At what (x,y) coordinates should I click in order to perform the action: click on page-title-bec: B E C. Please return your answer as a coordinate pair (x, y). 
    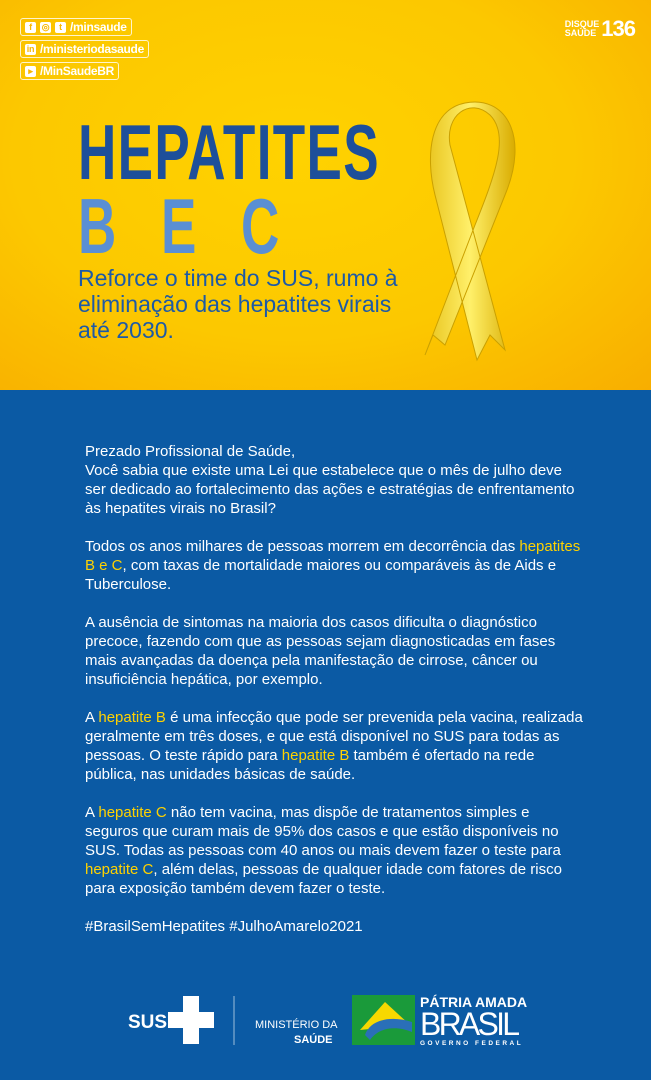
    Looking at the image, I should click on (186, 226).